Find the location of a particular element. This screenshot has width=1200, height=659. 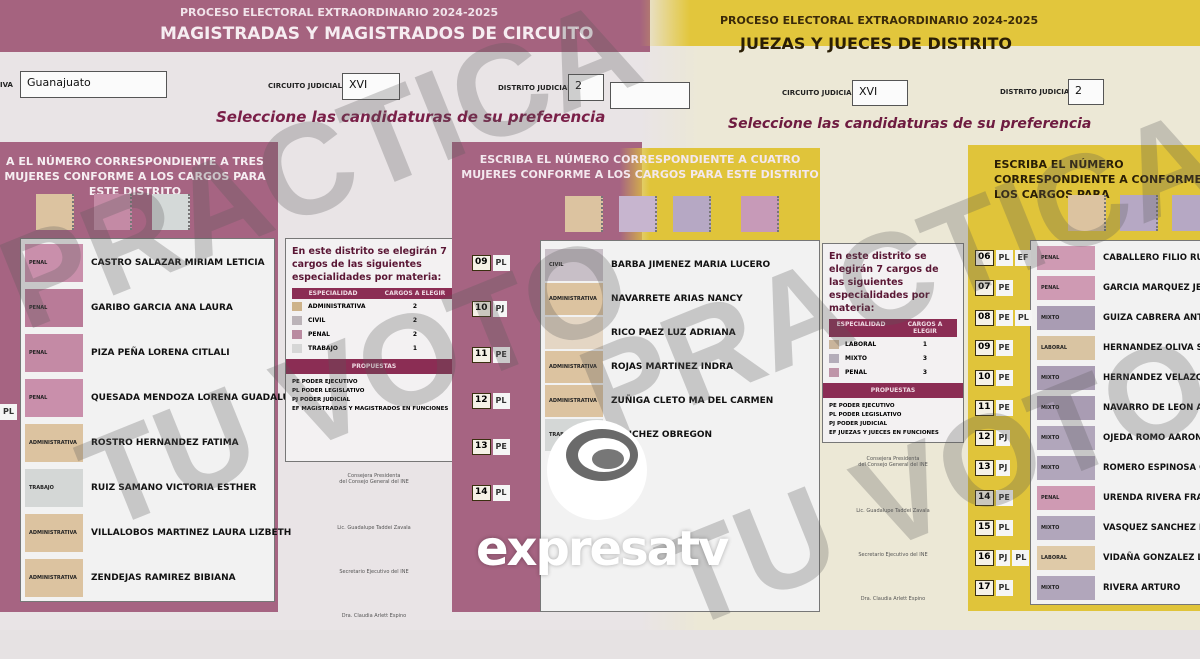

right-write-in-boxes is located at coordinates (1134, 213).